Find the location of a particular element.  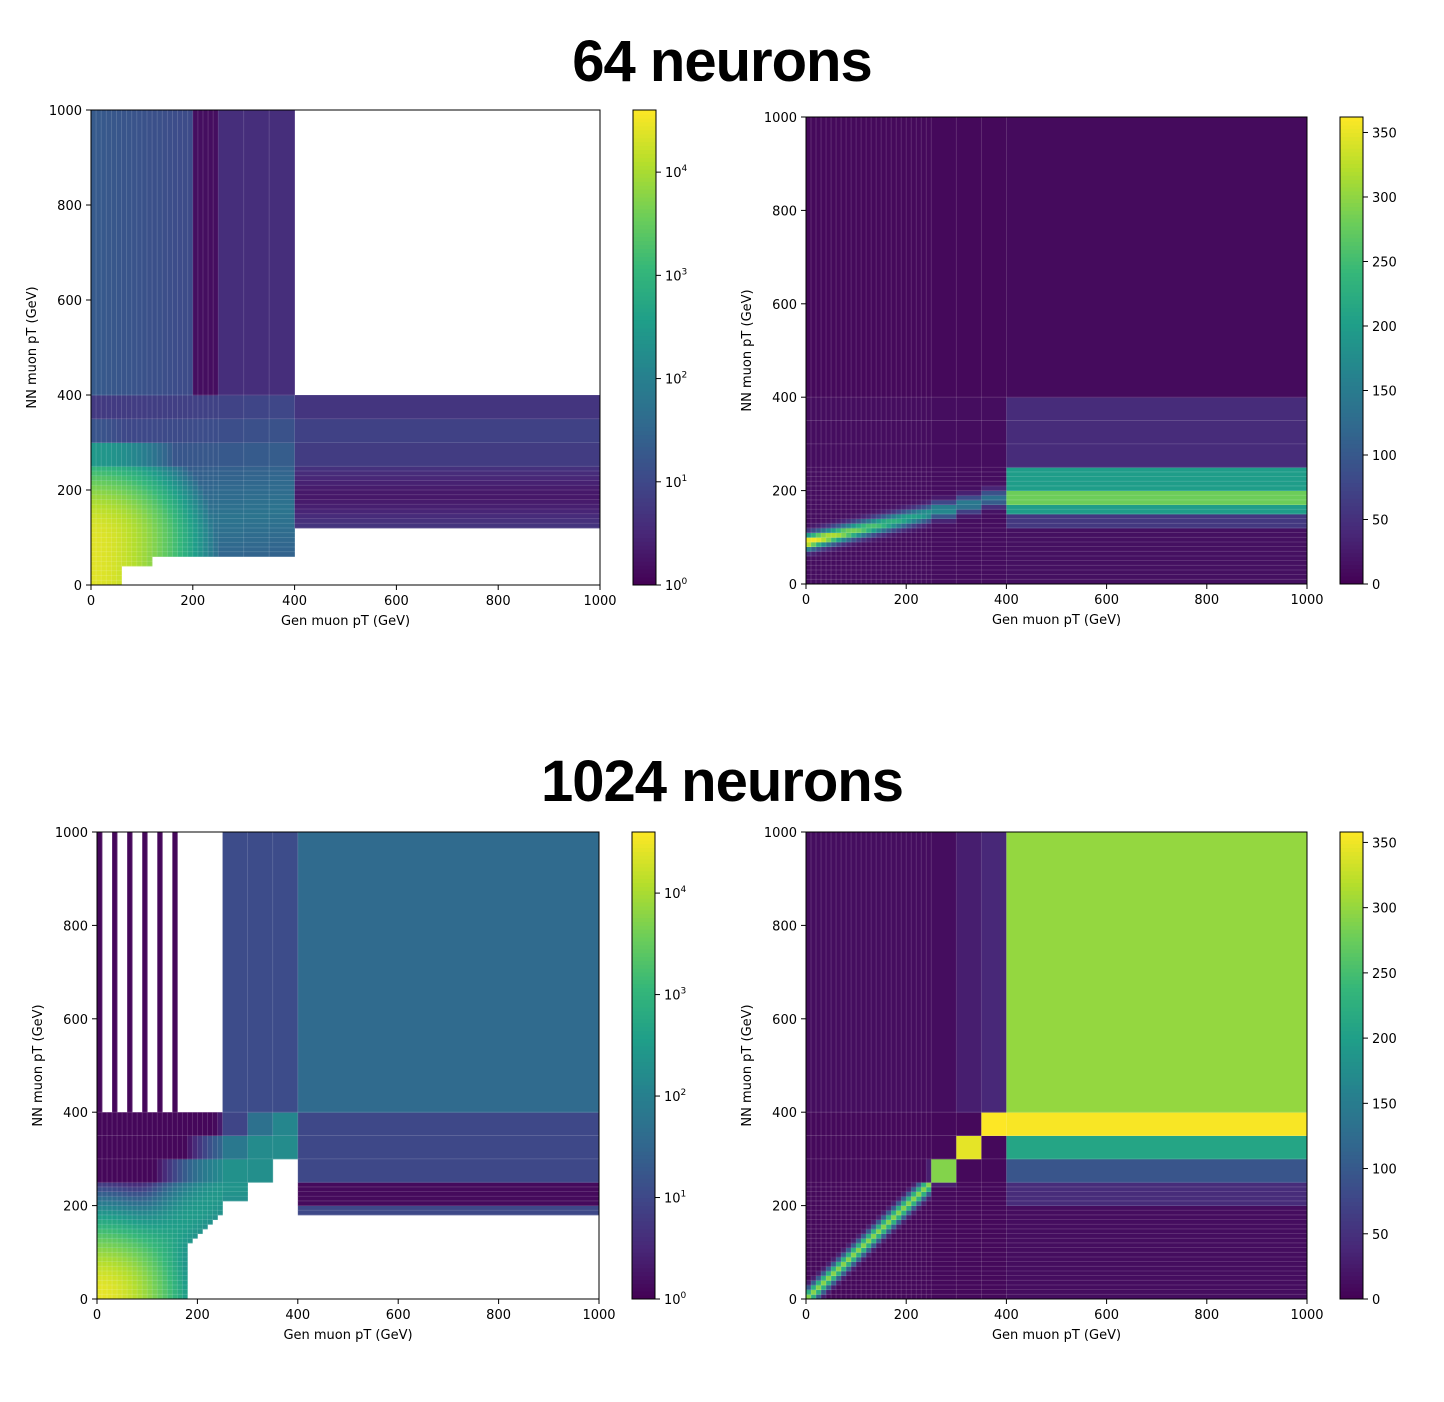

colorbar-tick-label: 103 is located at coordinates (676, 275).